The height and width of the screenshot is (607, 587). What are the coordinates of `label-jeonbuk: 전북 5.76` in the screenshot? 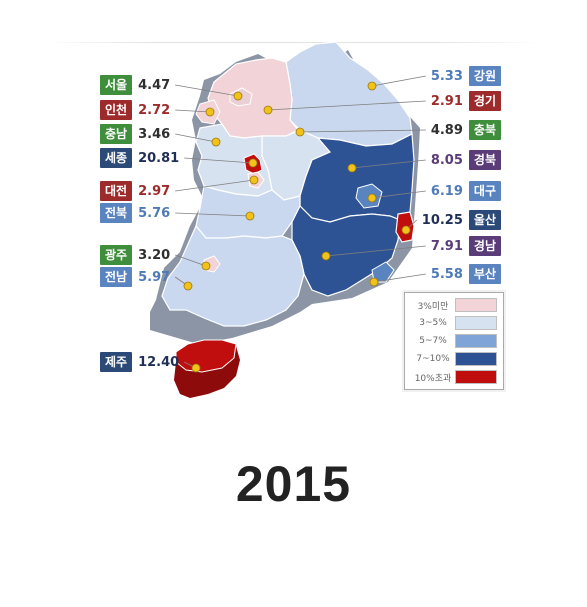 It's located at (137, 213).